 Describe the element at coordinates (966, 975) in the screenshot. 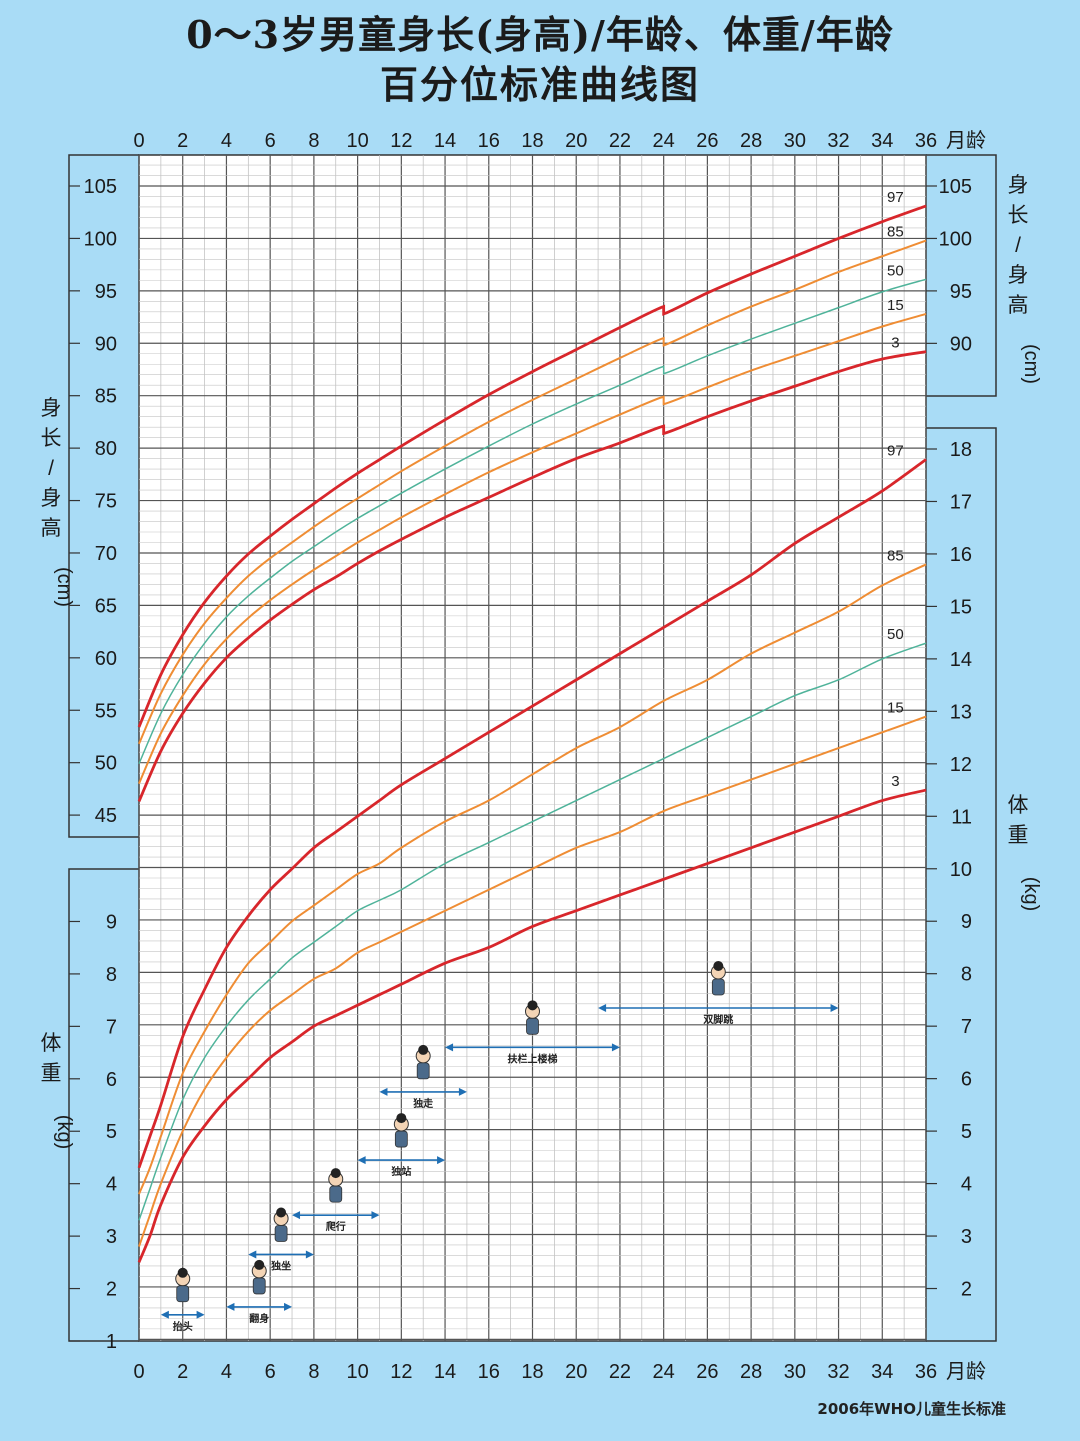

I see `weight-tick-right: 8` at that location.